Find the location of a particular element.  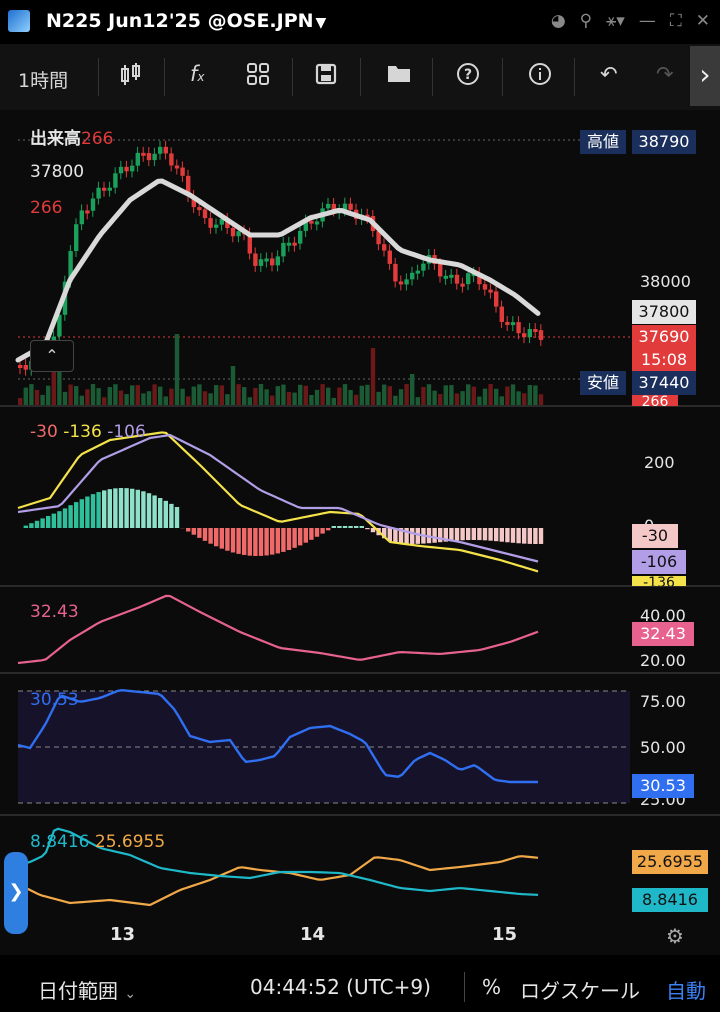

indicator-fx-icon: fx is located at coordinates (197, 74).